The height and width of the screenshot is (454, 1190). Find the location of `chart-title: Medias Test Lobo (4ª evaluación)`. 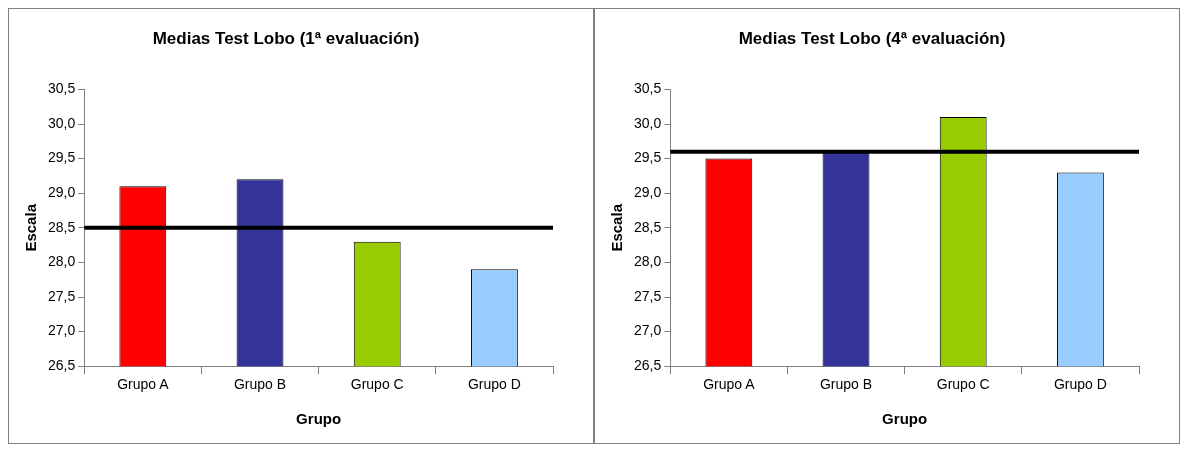

chart-title: Medias Test Lobo (4ª evaluación) is located at coordinates (872, 38).